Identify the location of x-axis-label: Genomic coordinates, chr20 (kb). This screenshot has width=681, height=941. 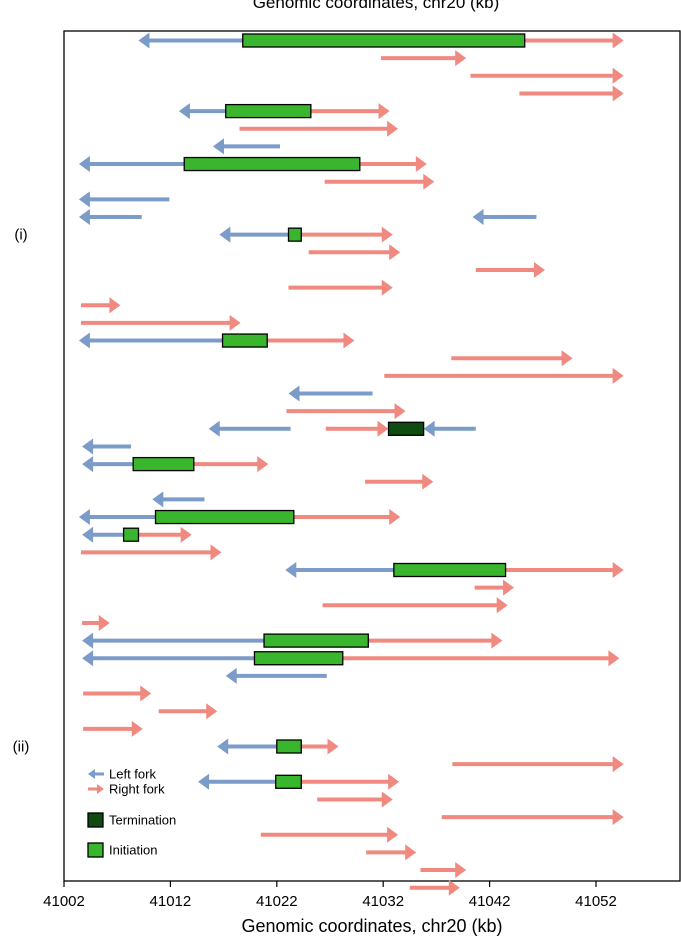
(371, 926).